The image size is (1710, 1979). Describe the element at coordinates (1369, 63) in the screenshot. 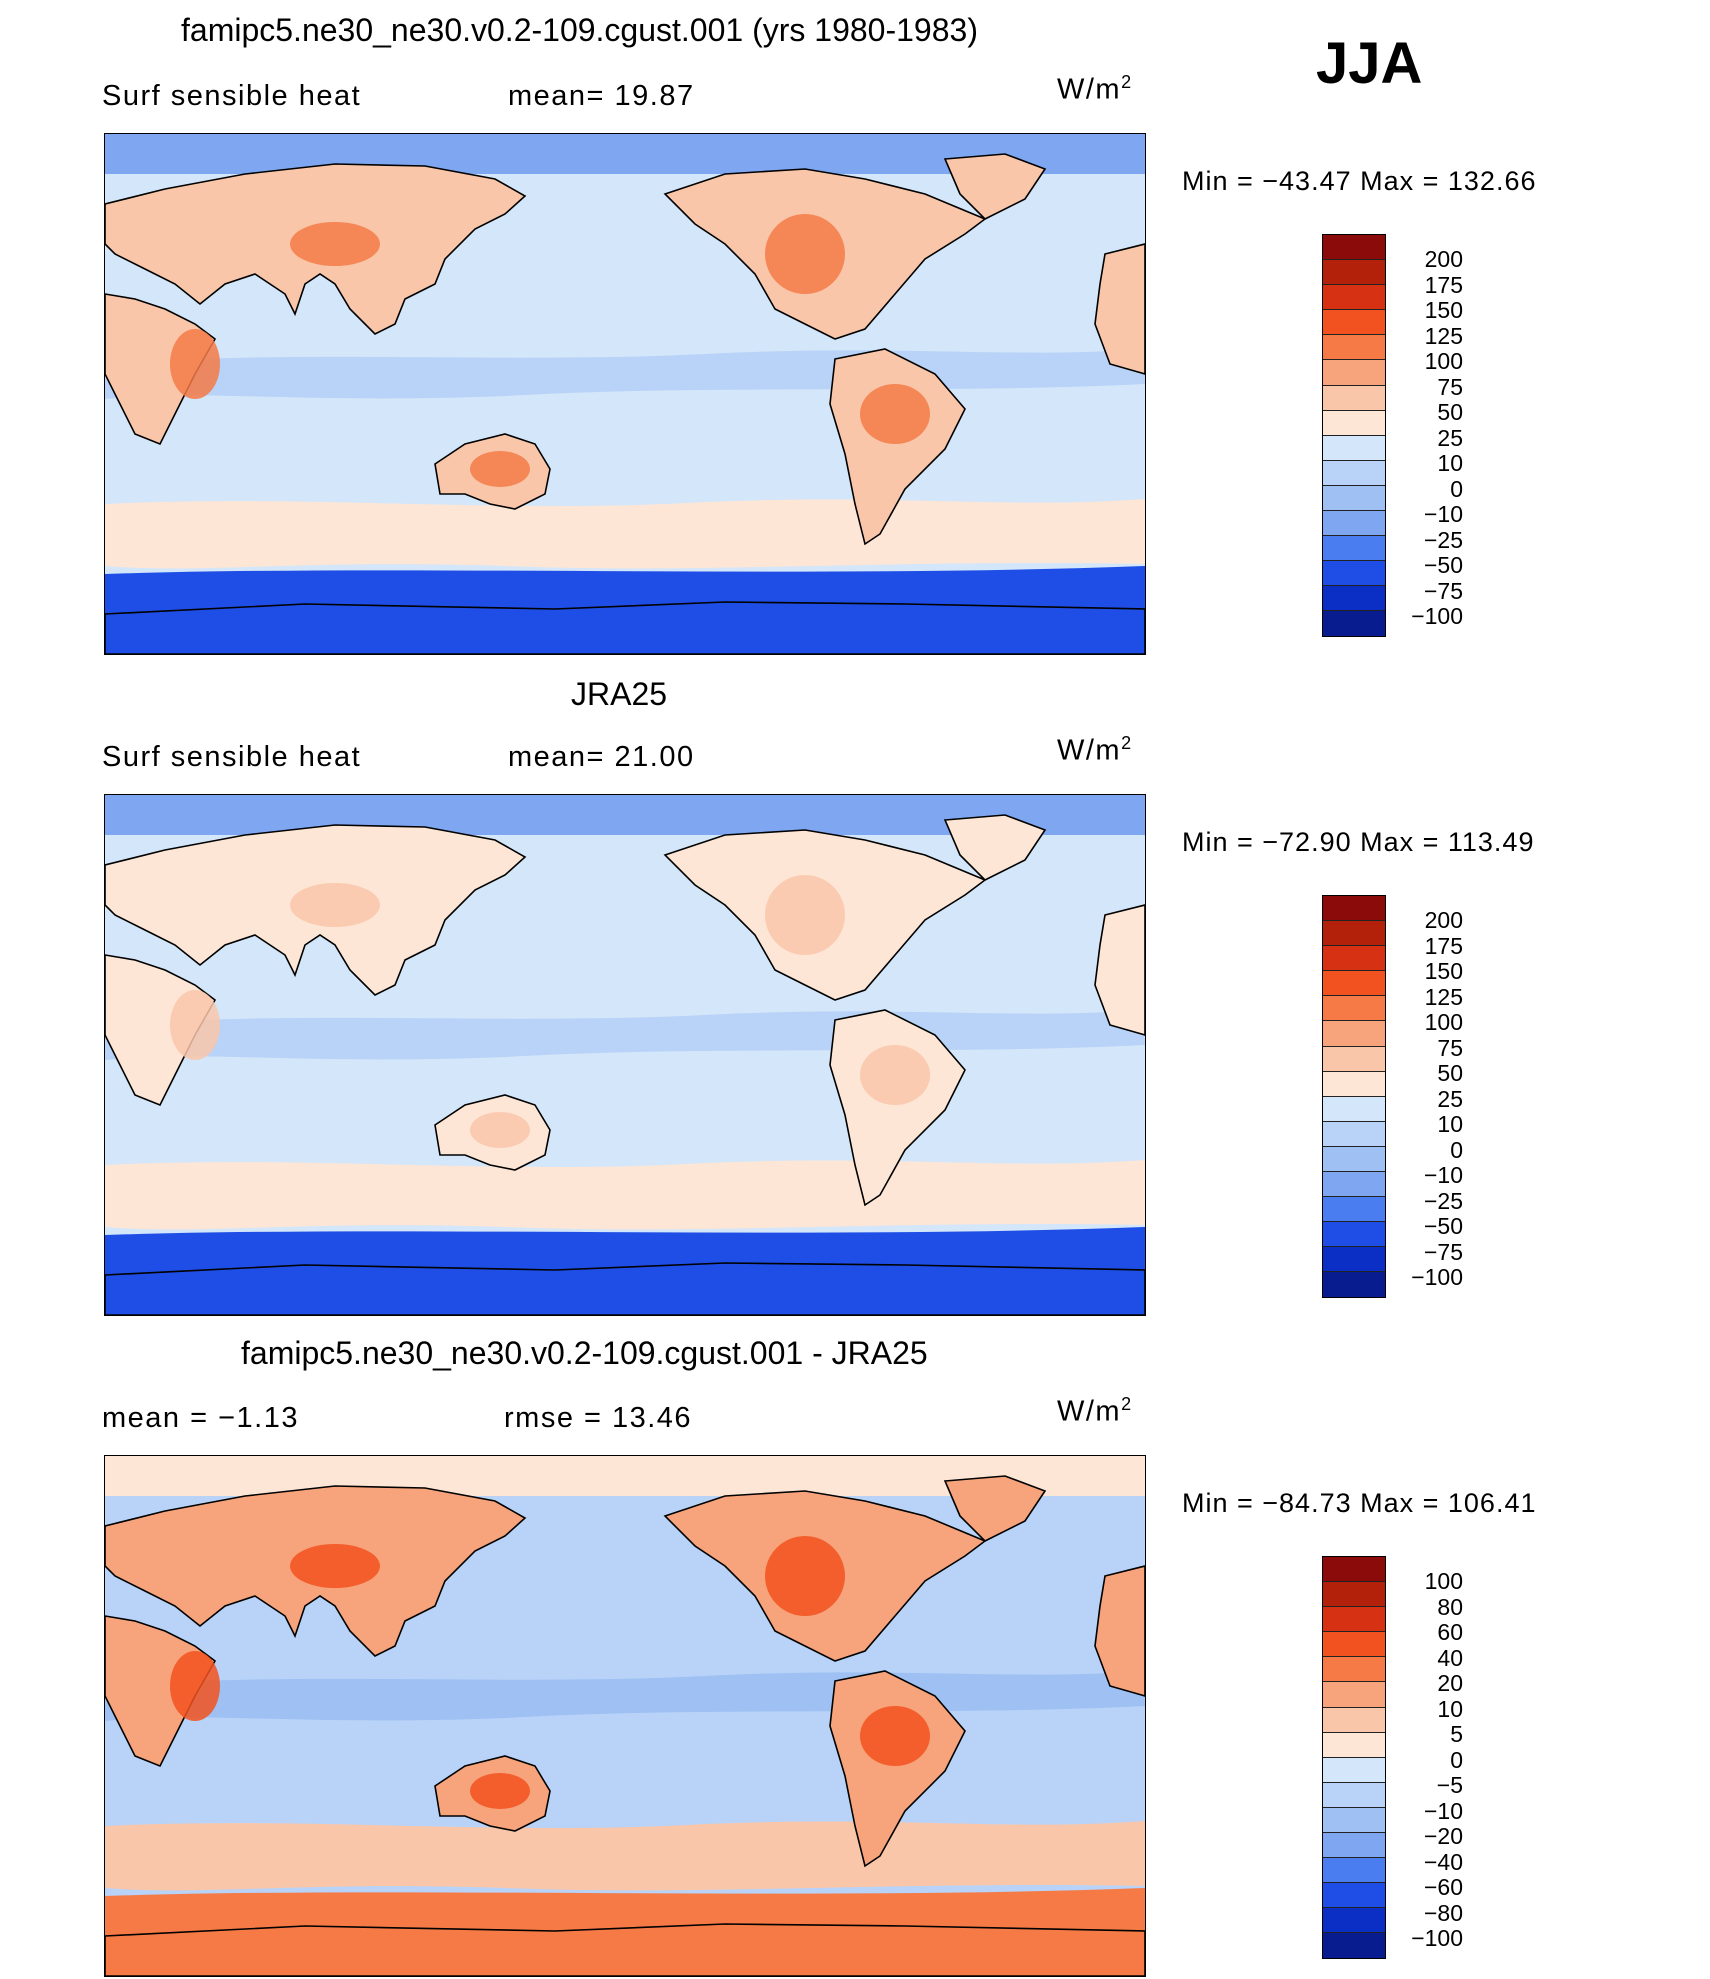

I see `season-label: JJA` at that location.